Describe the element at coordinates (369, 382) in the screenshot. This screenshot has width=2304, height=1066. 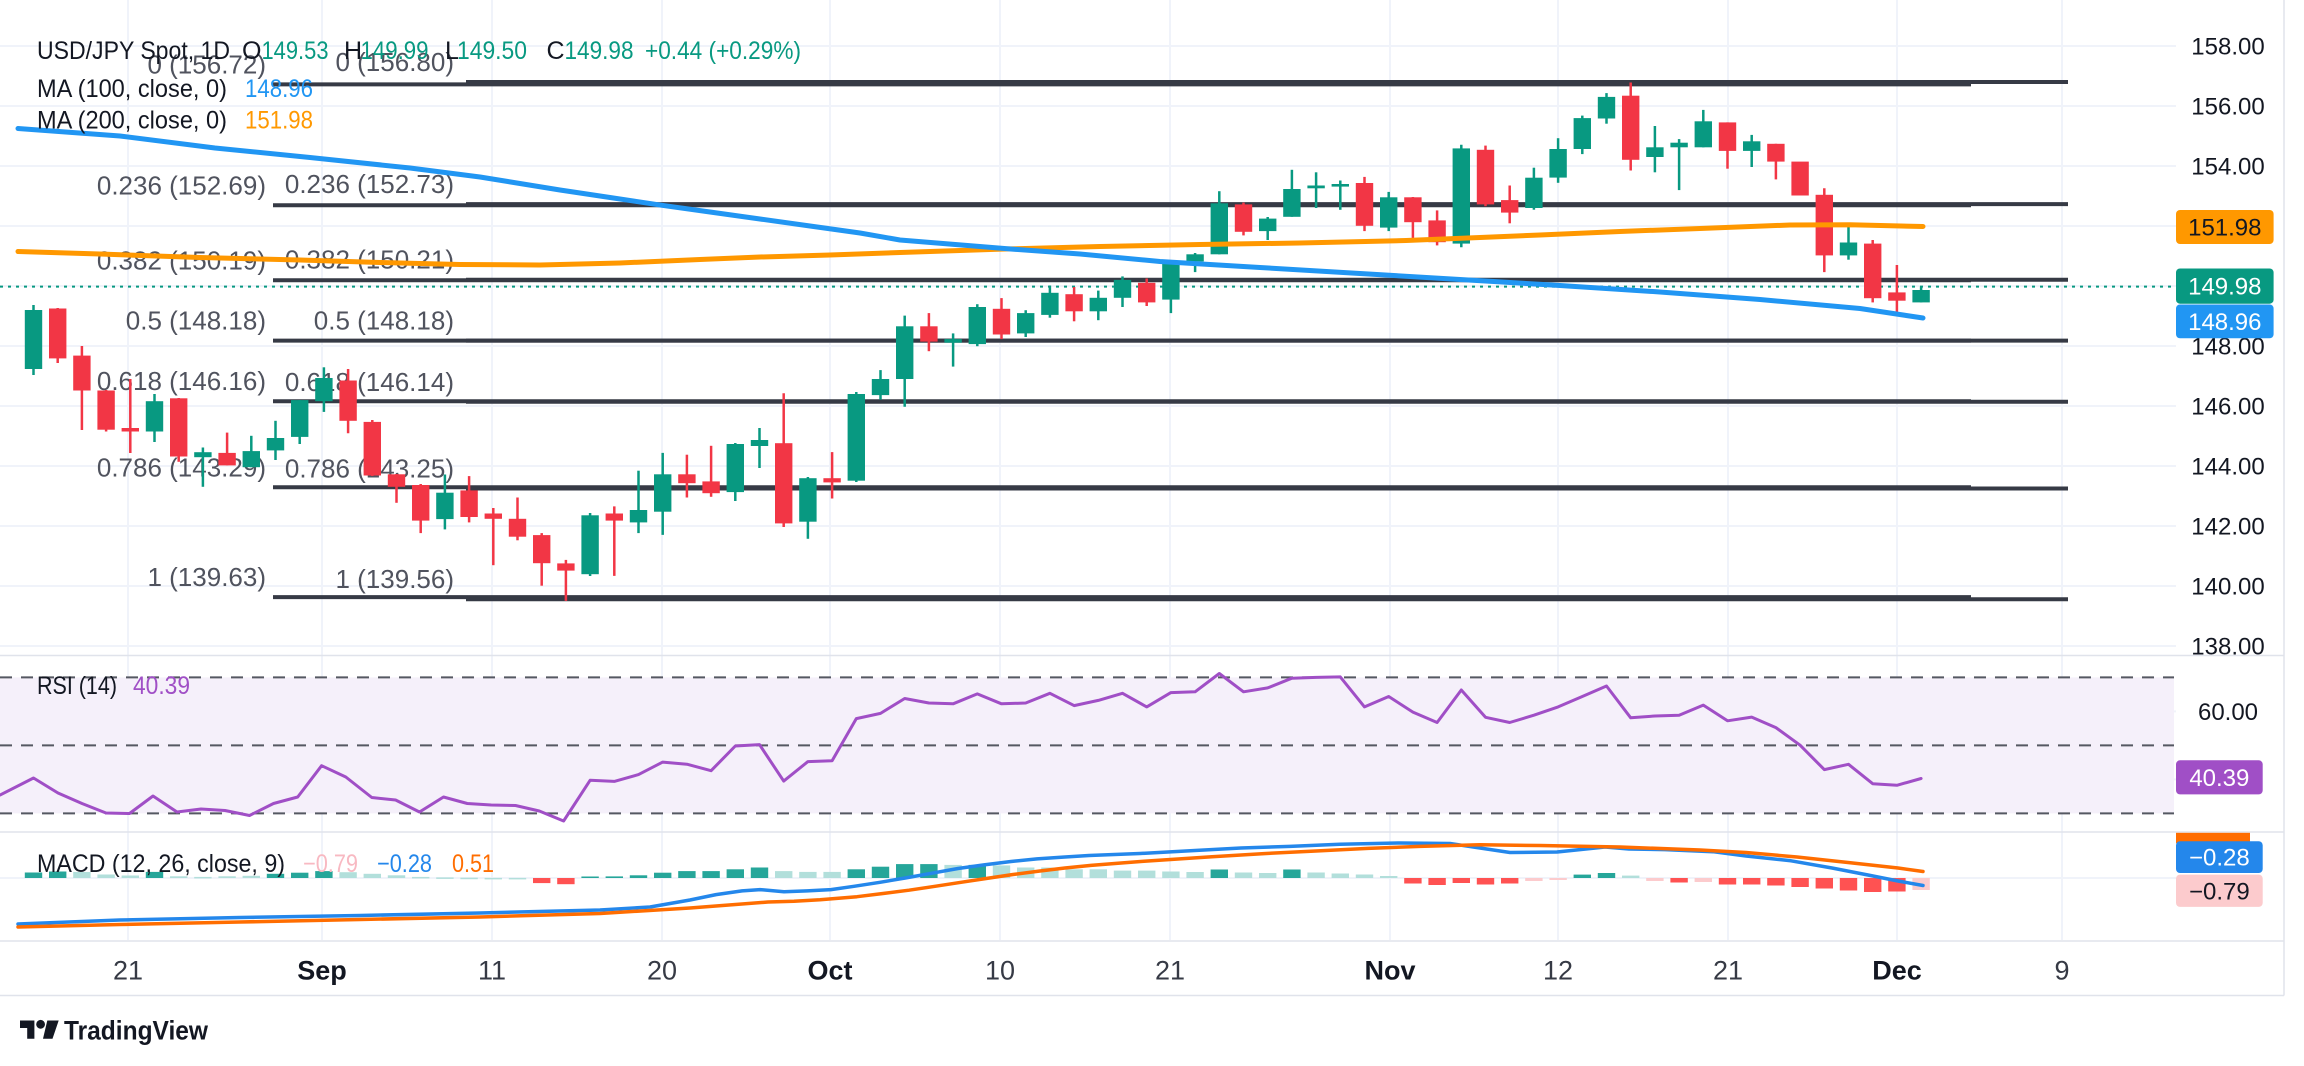
I see `svg-text: 0.618 (146.14)` at that location.